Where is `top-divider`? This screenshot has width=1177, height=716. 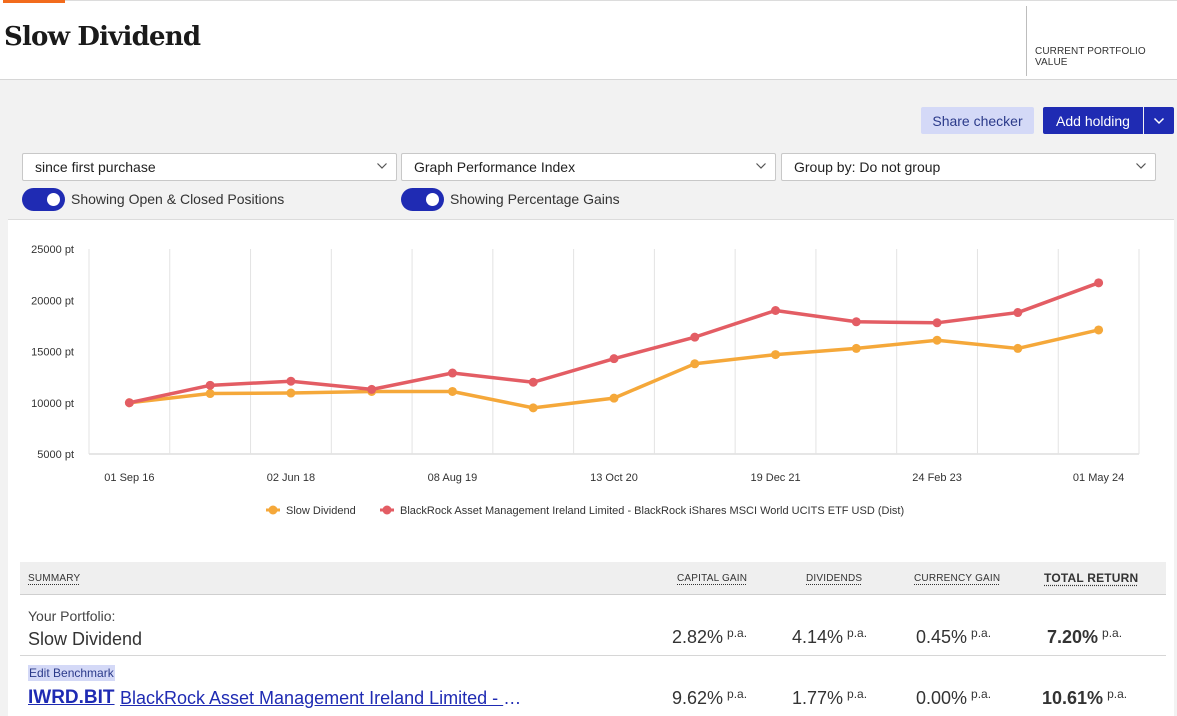 top-divider is located at coordinates (621, 0).